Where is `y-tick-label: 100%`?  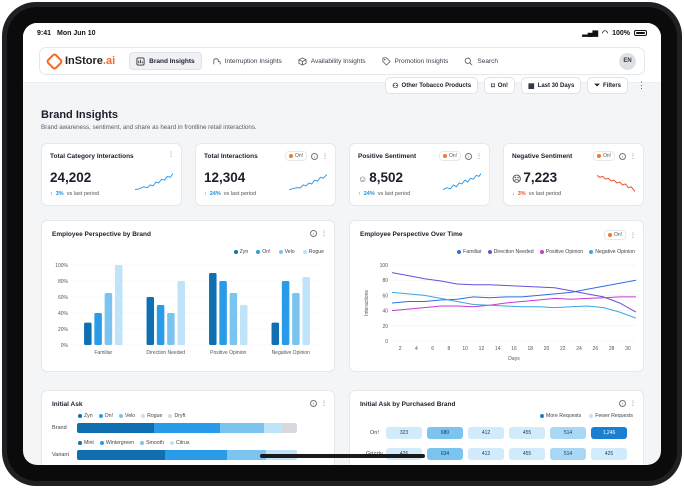
y-tick-label: 100% is located at coordinates (61, 266).